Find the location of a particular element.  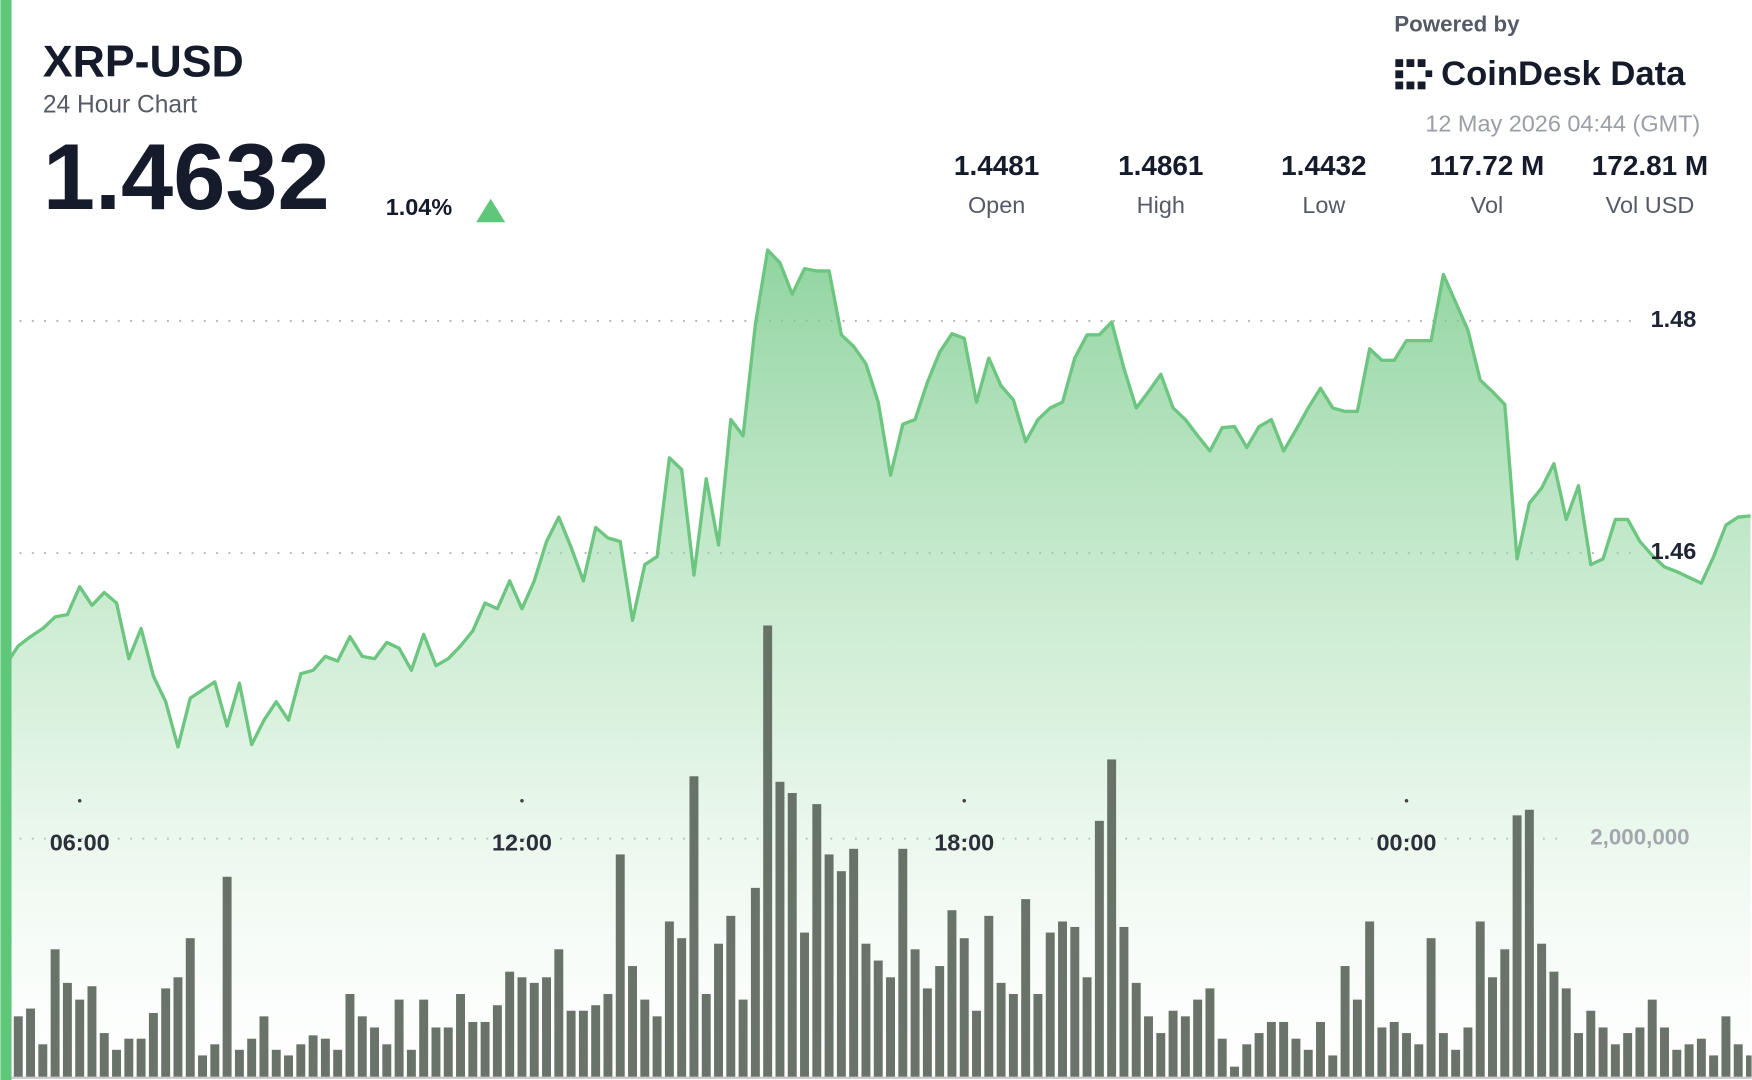

symbol: XRP-USD is located at coordinates (143, 62).